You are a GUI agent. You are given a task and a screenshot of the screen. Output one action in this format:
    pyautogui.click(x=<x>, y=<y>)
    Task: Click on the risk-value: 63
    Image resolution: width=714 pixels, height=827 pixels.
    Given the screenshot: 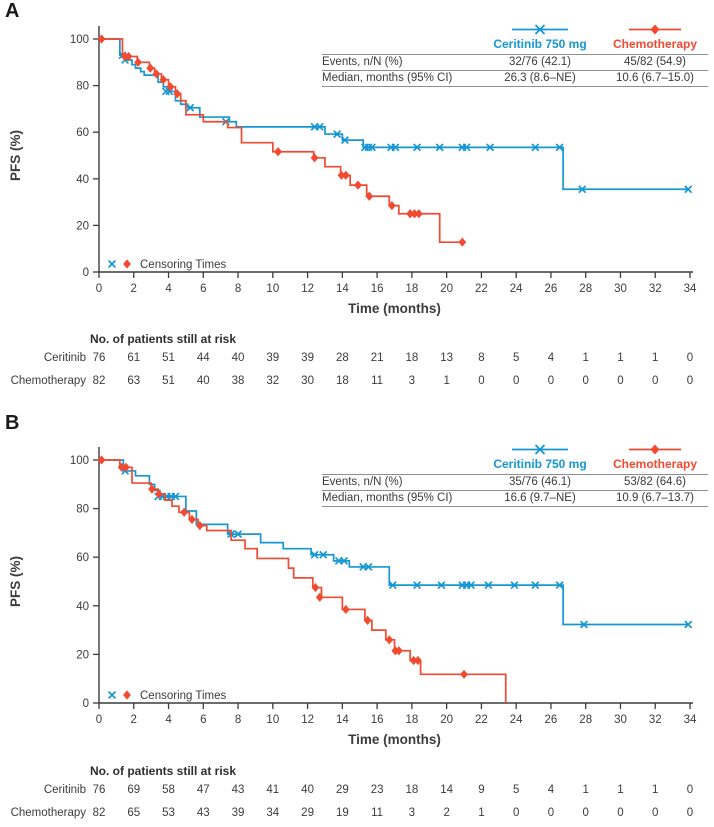 What is the action you would take?
    pyautogui.click(x=134, y=381)
    